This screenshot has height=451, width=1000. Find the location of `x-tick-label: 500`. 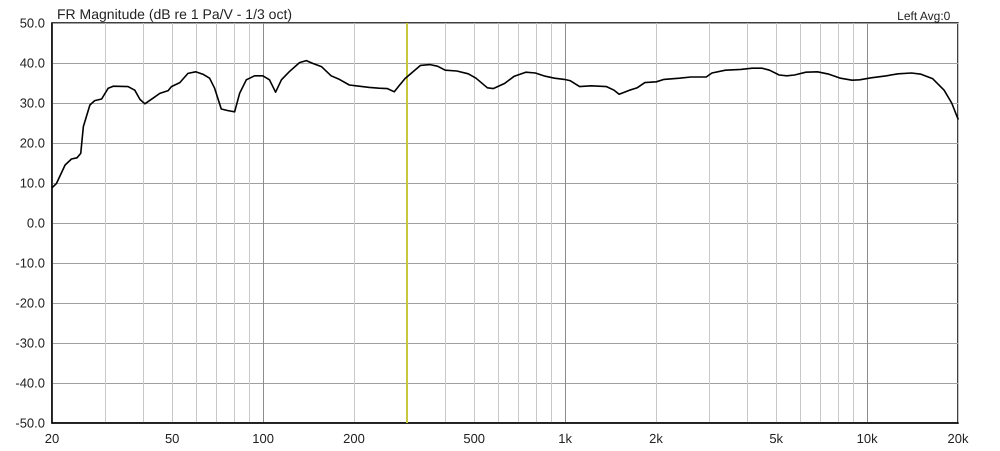

x-tick-label: 500 is located at coordinates (474, 438).